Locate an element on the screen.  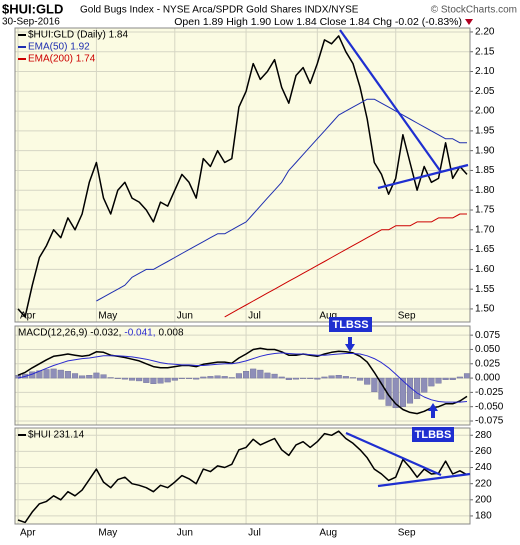
y-tick-label: 0.000 is located at coordinates (487, 378).